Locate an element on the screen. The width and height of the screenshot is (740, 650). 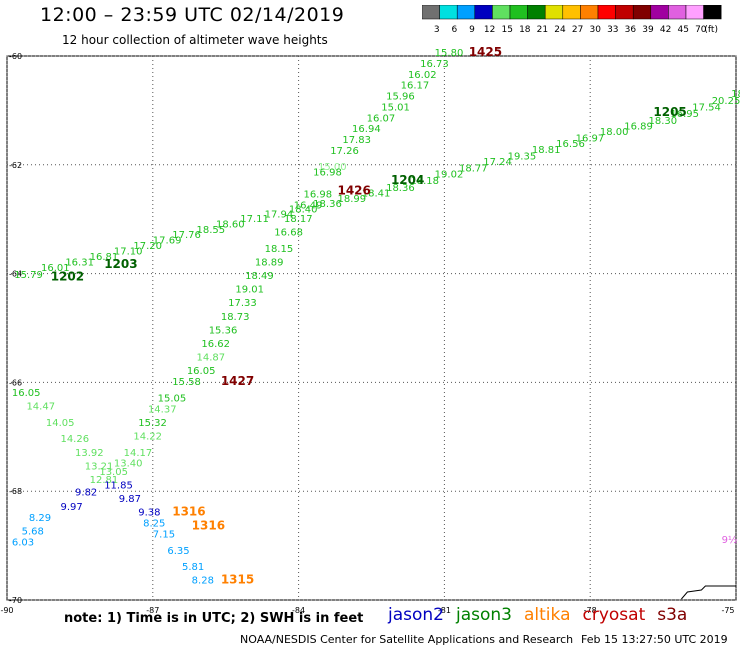
wave-height-label: 9.82 is located at coordinates (86, 493).